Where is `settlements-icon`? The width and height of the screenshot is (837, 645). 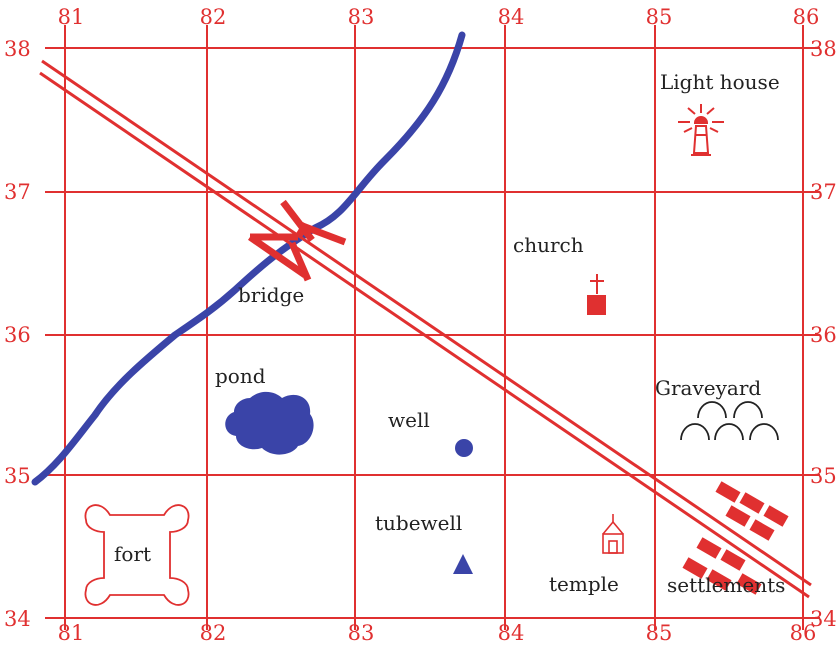
settlements-icon is located at coordinates (735, 538).